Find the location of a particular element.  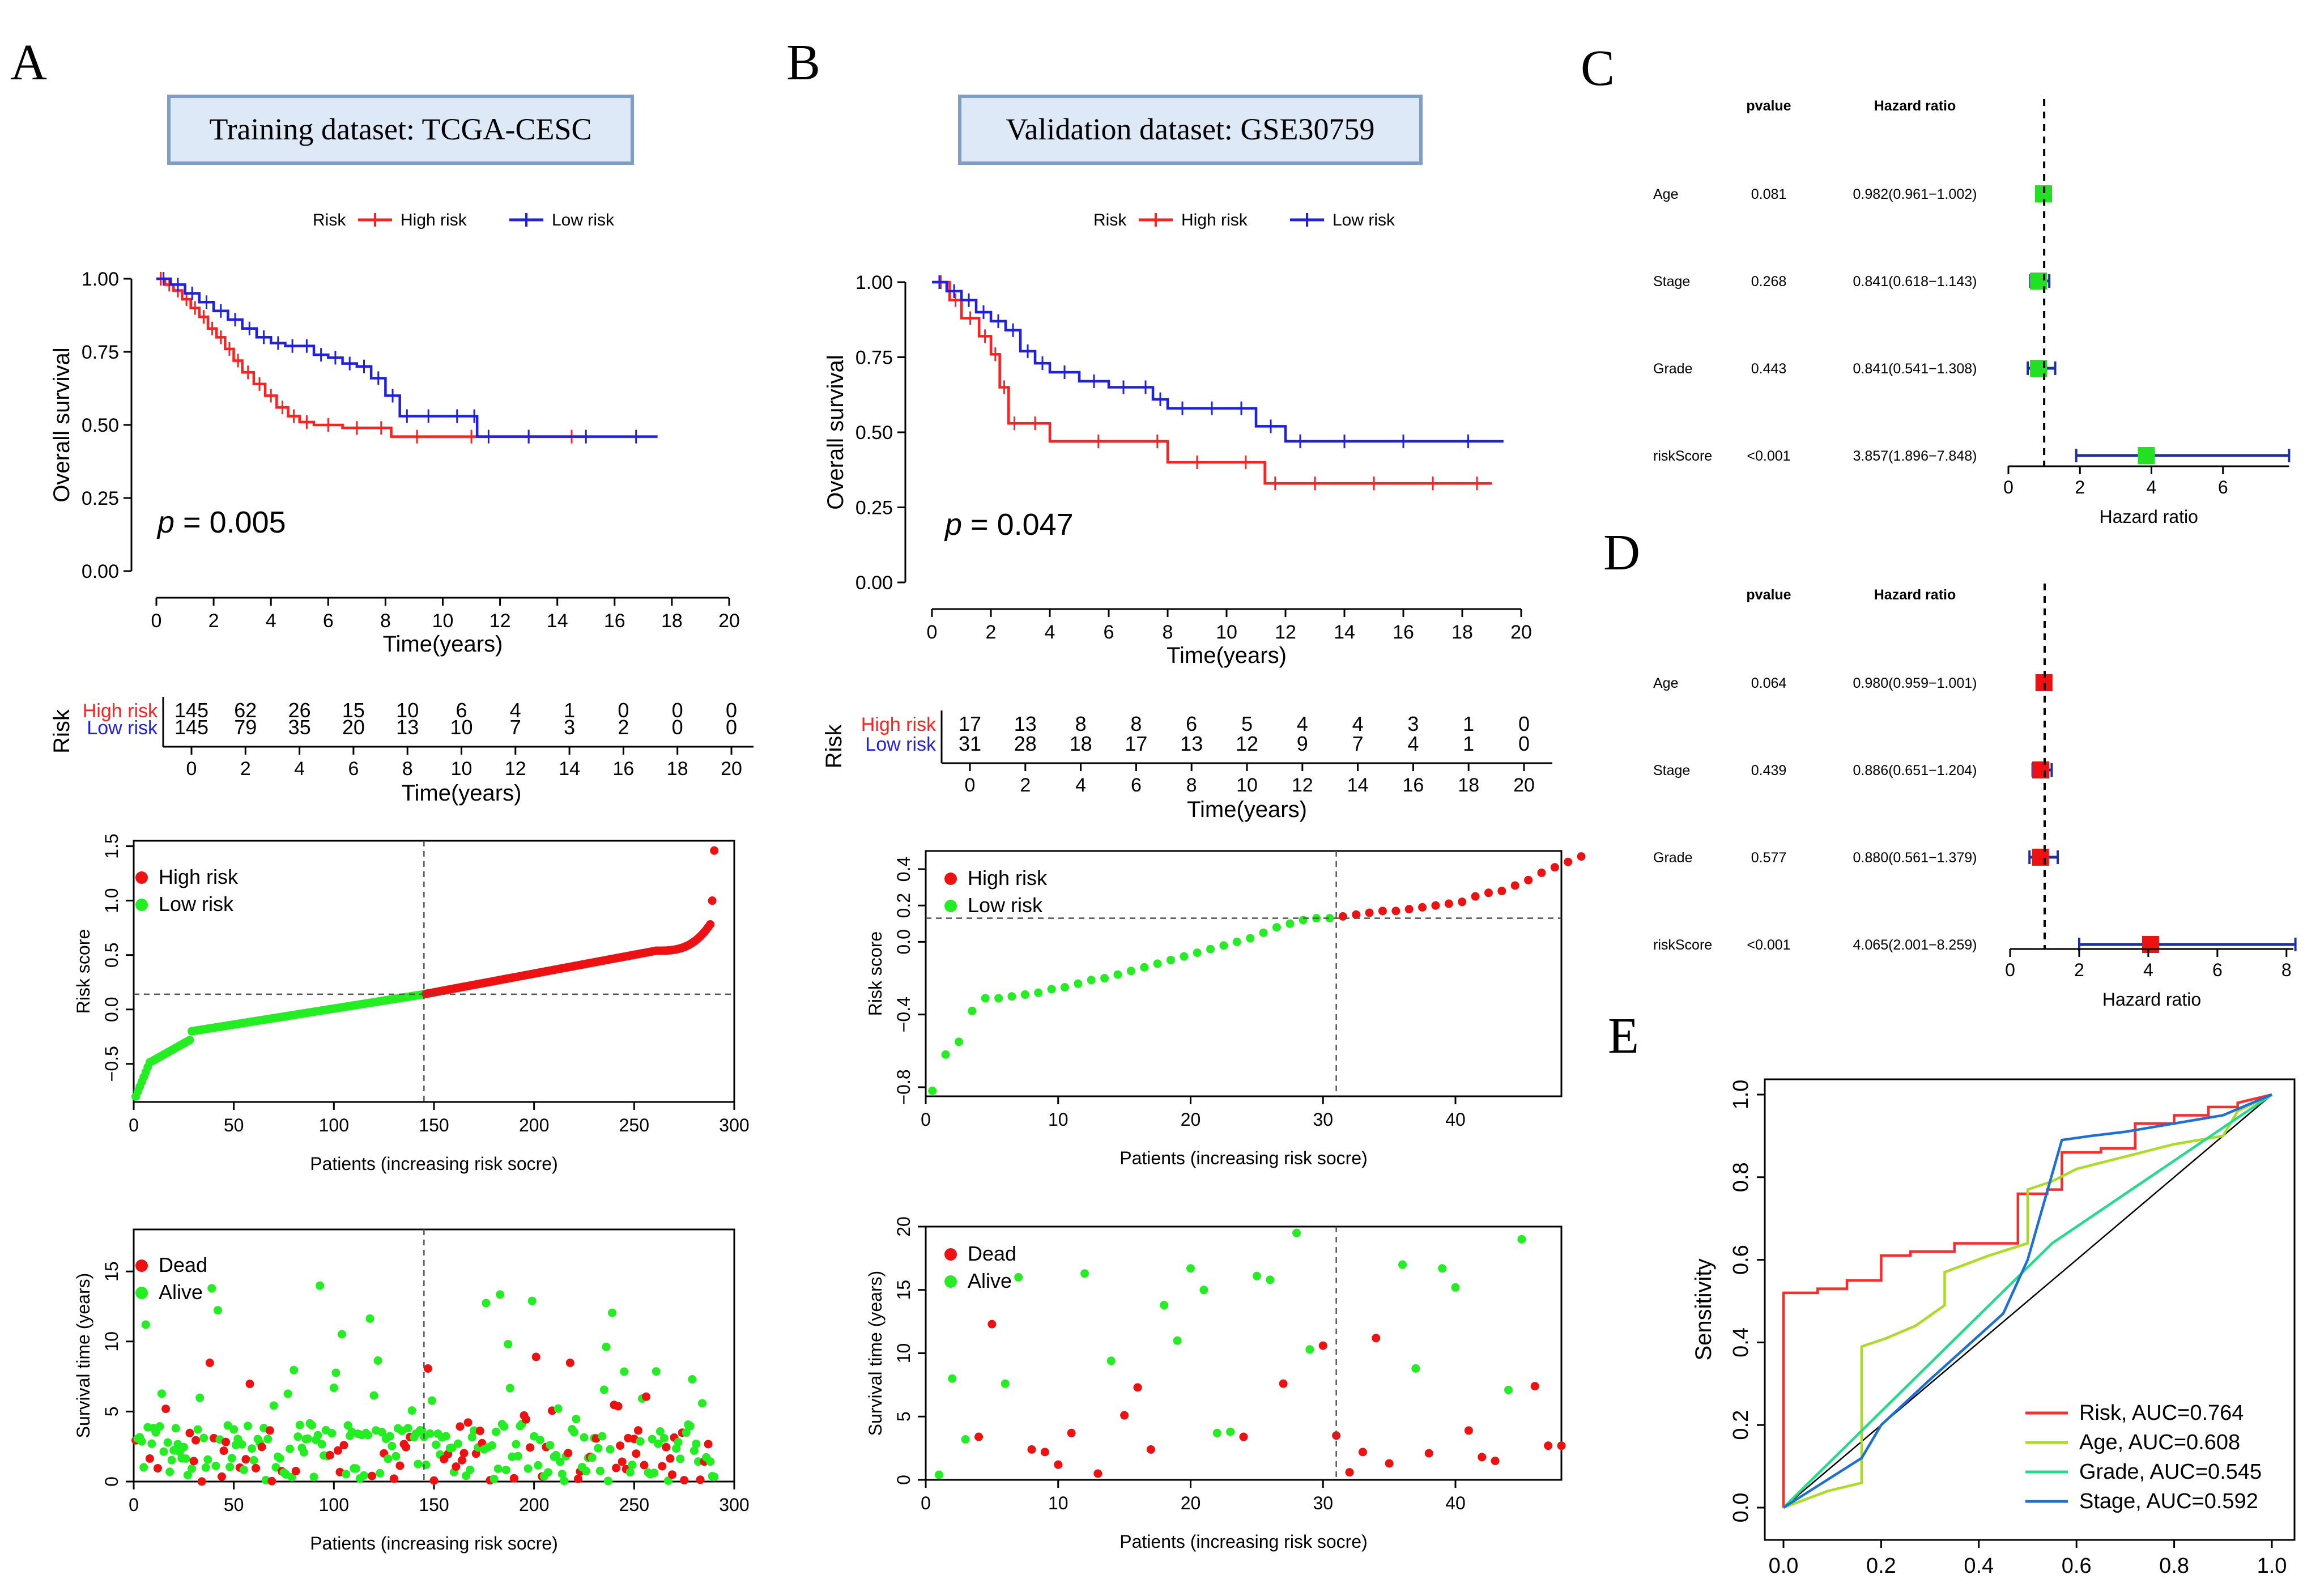

km-x-tick-label: 4 is located at coordinates (271, 621).